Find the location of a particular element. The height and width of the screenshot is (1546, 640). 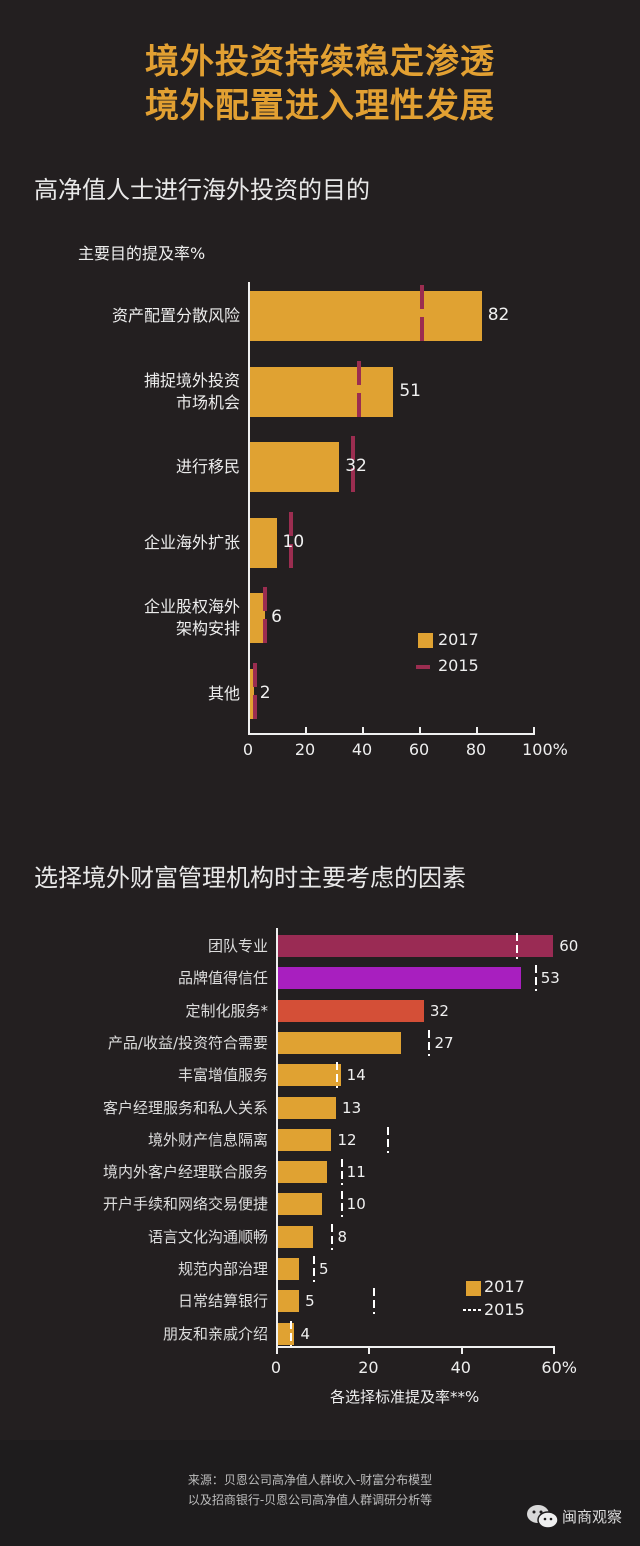

brand-name: 闽商观察 is located at coordinates (592, 1517).